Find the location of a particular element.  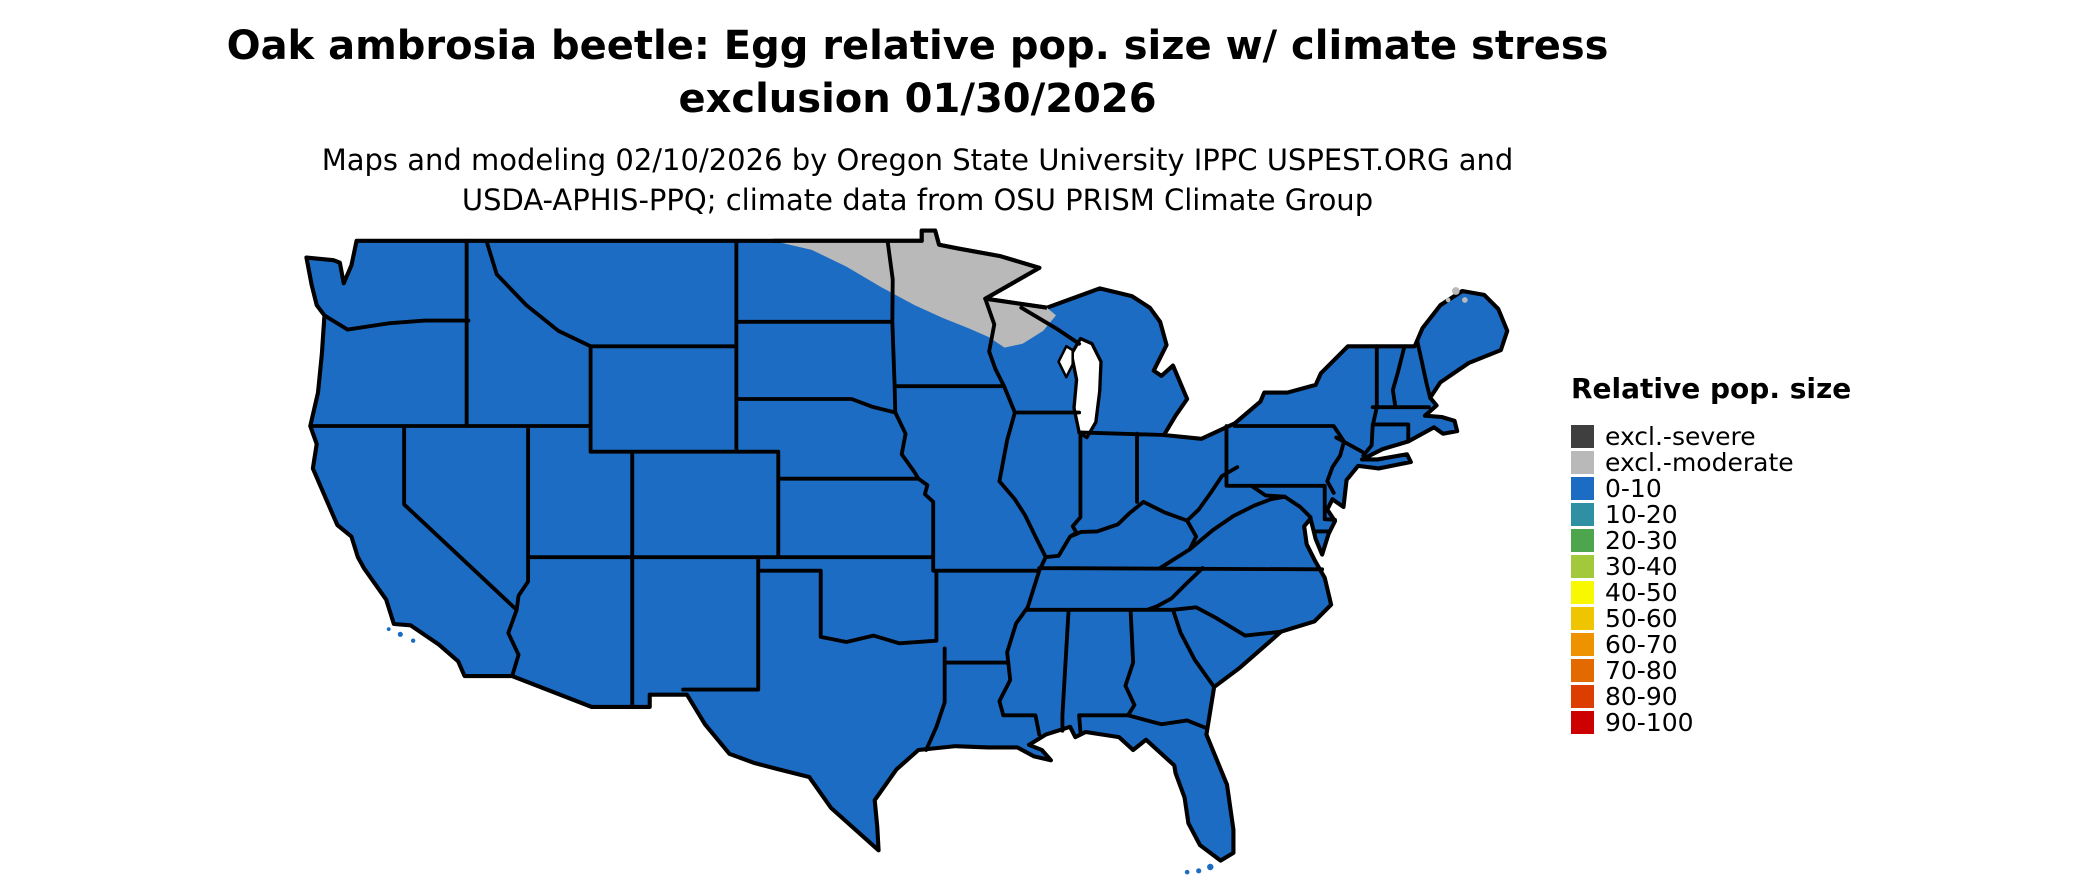

legend-row: excl.-moderate is located at coordinates (1711, 462).